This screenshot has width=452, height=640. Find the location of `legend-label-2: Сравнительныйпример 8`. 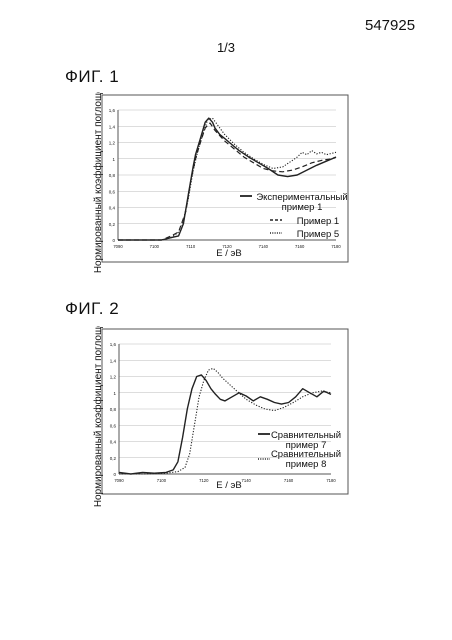

legend-label-2: Сравнительныйпример 8 is located at coordinates (306, 459).